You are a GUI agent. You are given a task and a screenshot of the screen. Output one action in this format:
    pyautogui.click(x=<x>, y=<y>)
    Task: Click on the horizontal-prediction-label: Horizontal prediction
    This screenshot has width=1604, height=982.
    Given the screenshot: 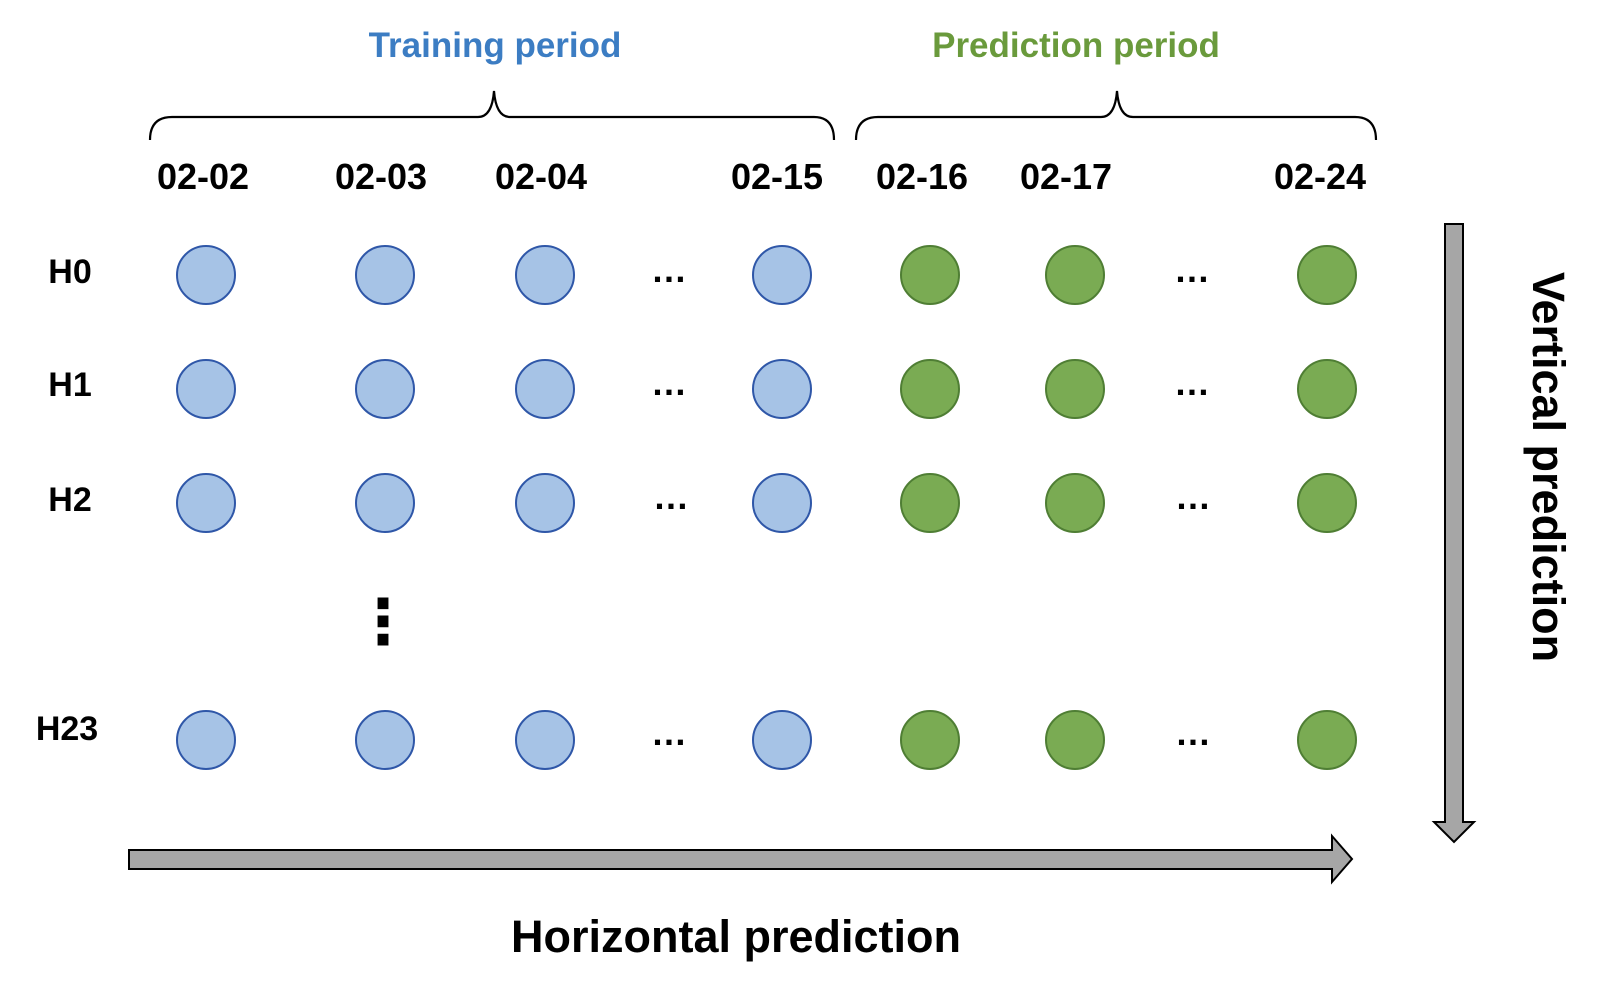 What is the action you would take?
    pyautogui.click(x=736, y=936)
    